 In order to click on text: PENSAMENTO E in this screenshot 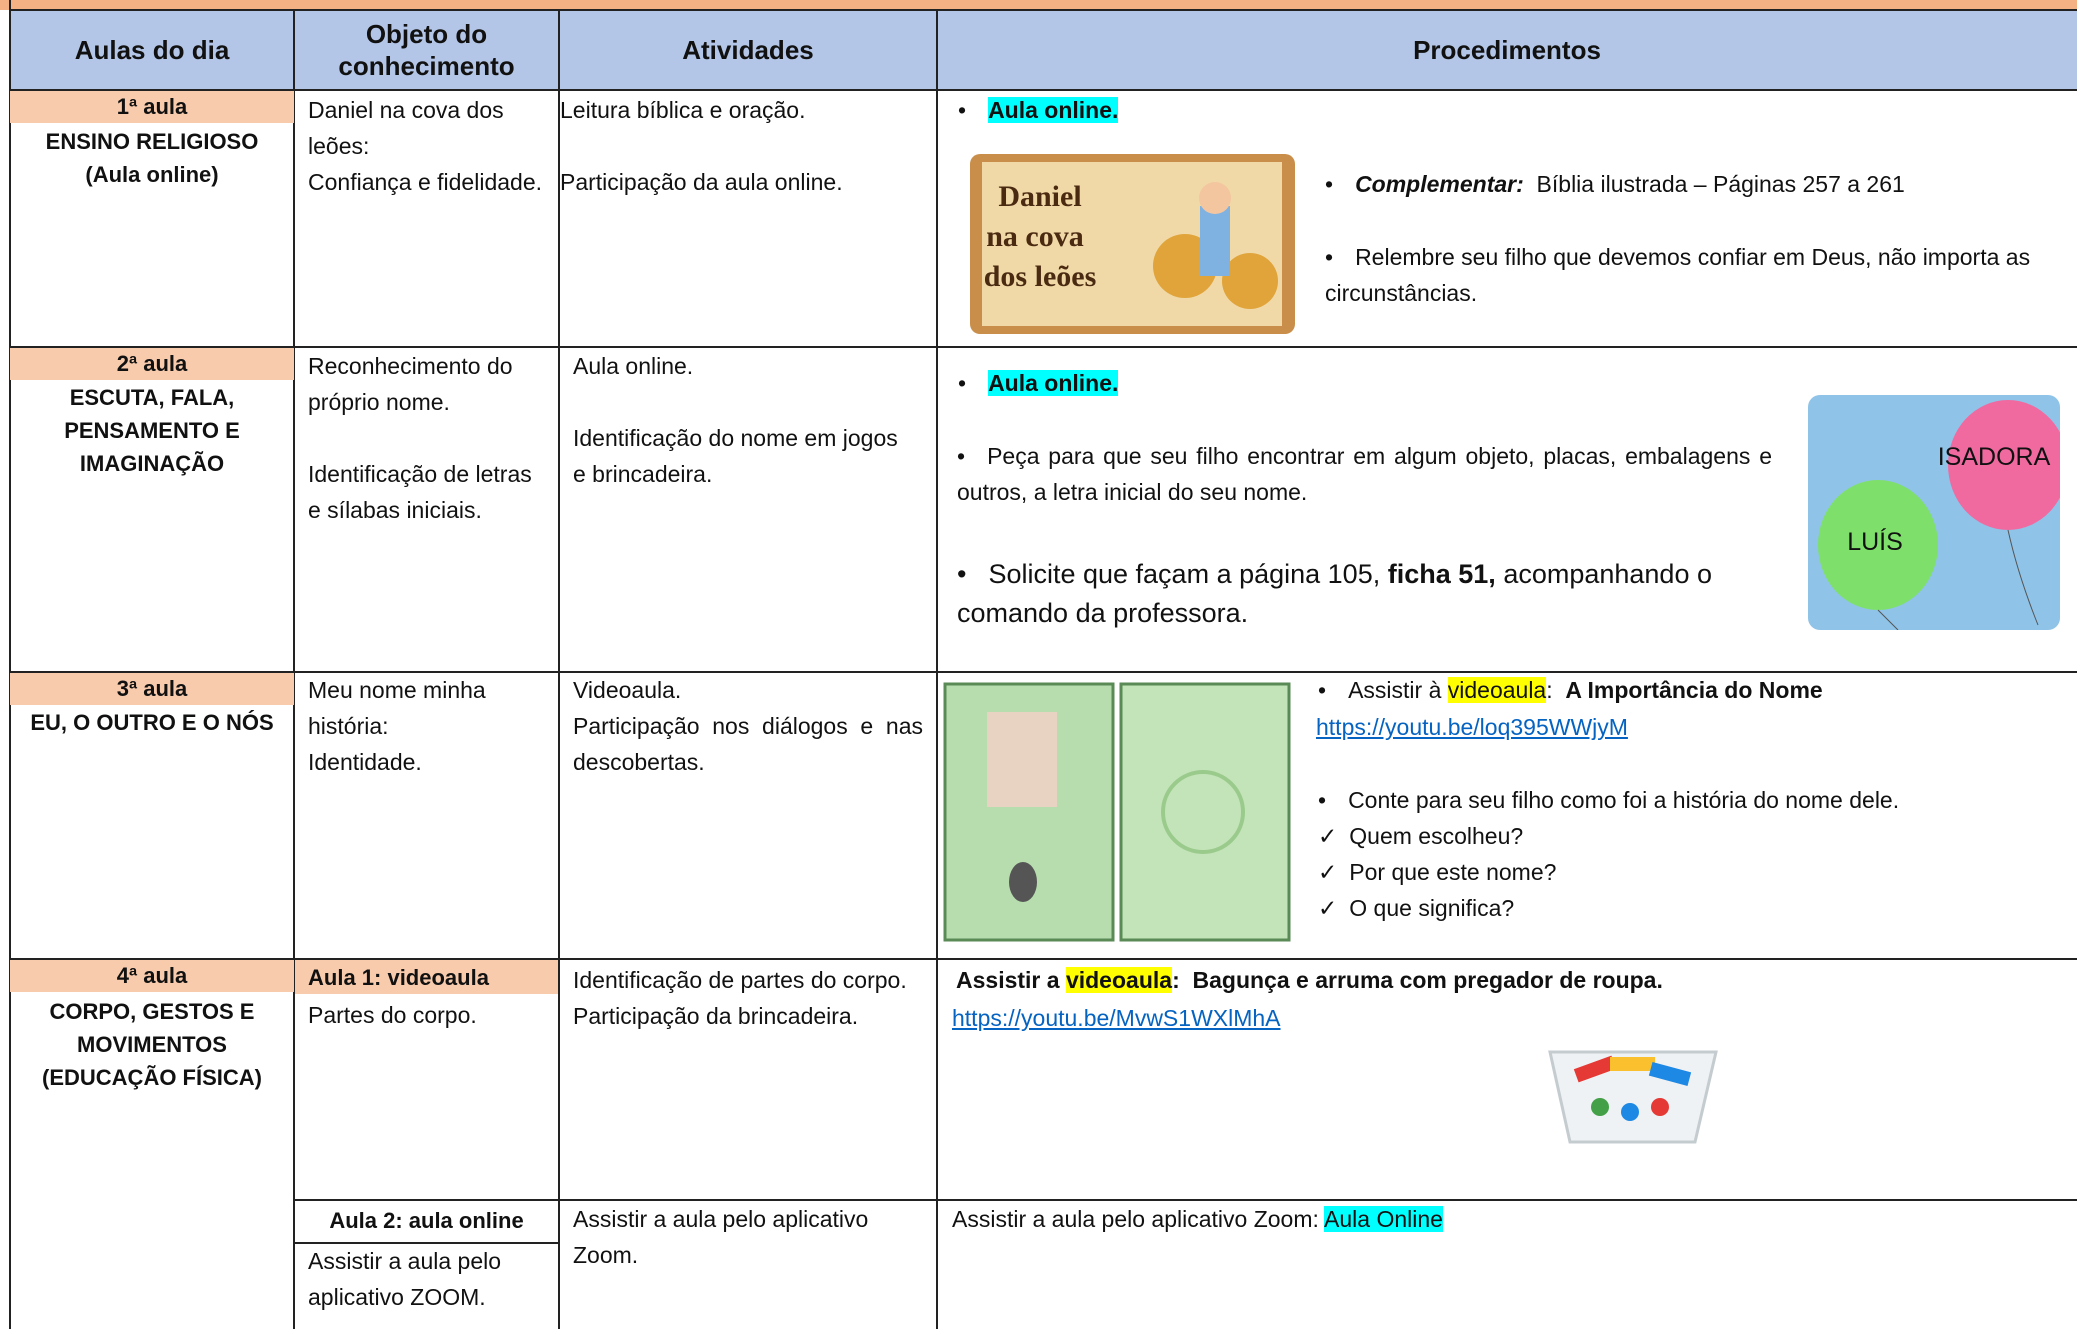, I will do `click(152, 430)`.